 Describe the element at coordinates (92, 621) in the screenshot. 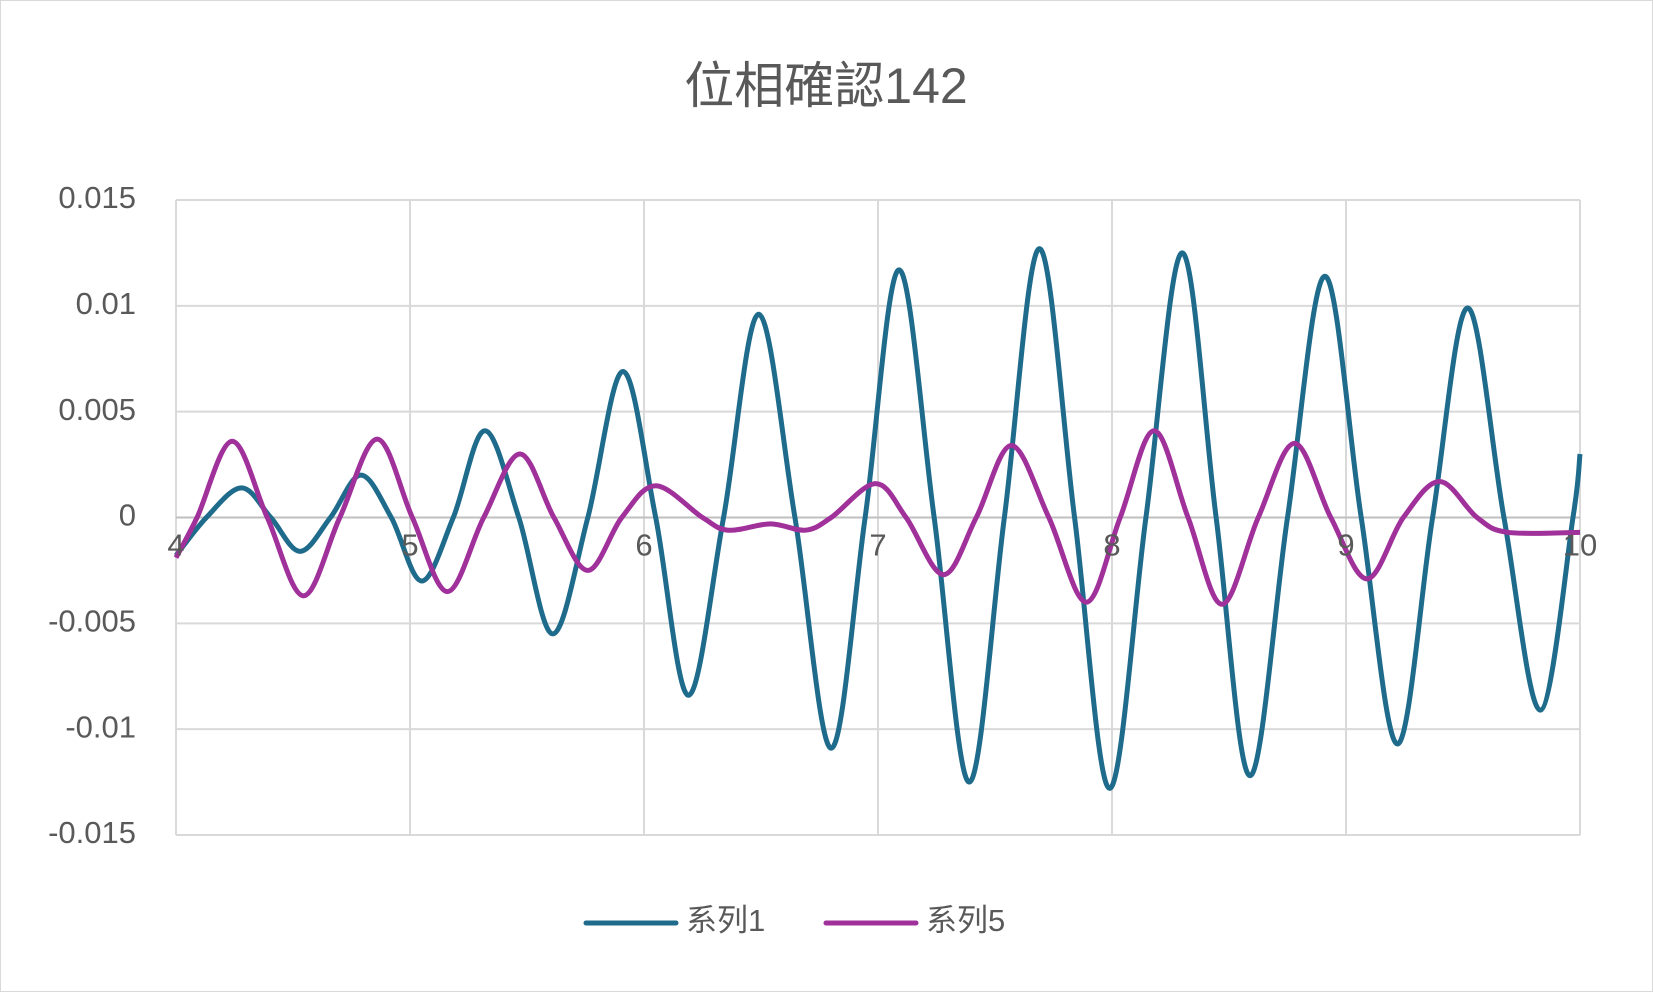

I see `y-tick-label: -0.005` at that location.